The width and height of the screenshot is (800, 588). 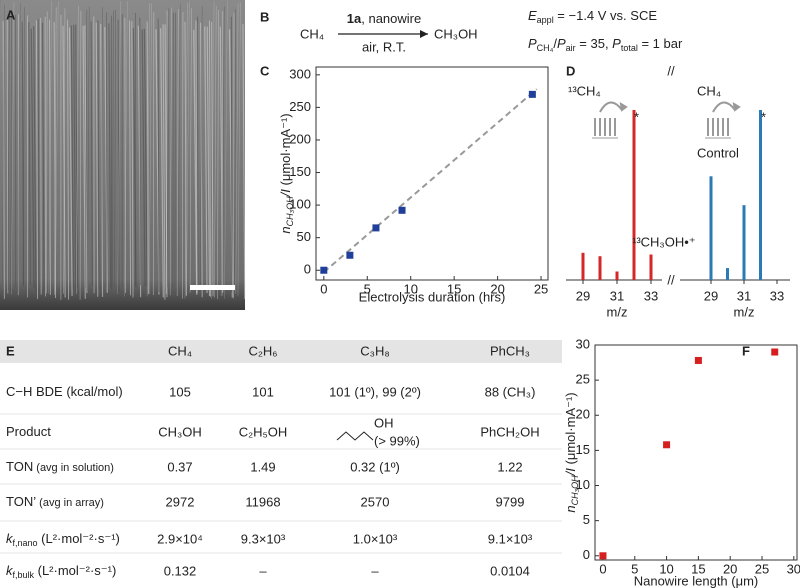 I want to click on table-cell: 1.0×10³, so click(x=375, y=538).